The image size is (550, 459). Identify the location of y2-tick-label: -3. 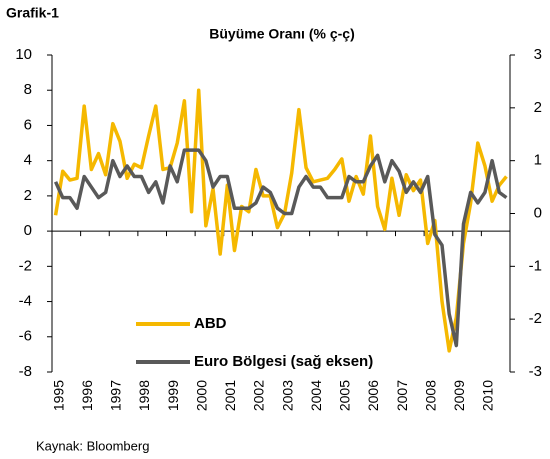
(535, 371).